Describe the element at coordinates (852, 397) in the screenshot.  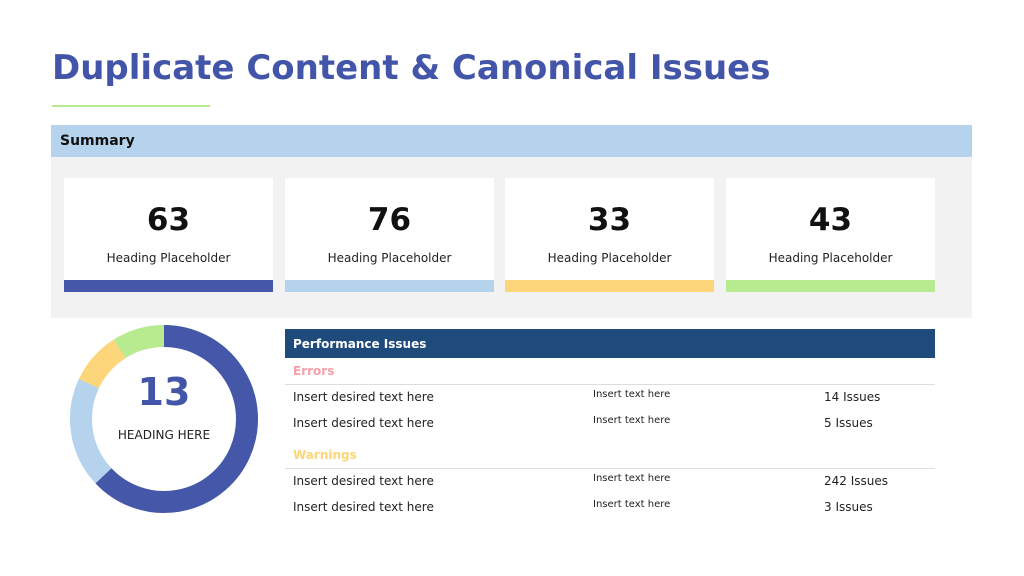
I see `table-cell: 14 Issues` at that location.